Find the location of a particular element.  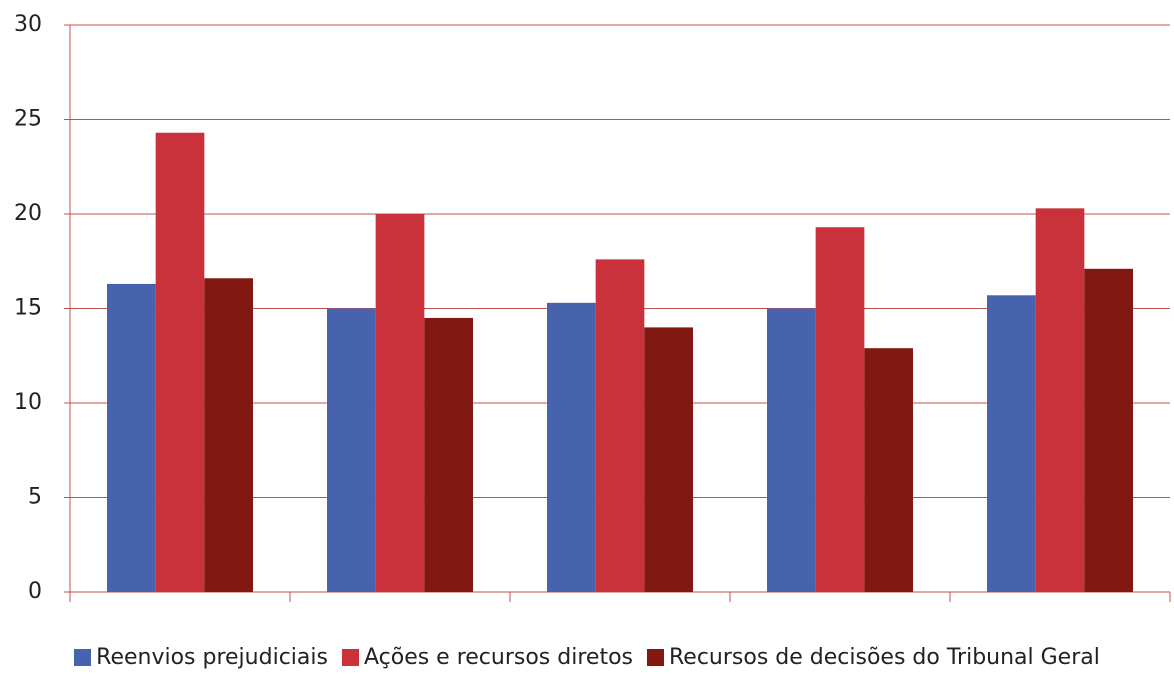

legend-item: Ações e recursos diretos is located at coordinates (487, 657).